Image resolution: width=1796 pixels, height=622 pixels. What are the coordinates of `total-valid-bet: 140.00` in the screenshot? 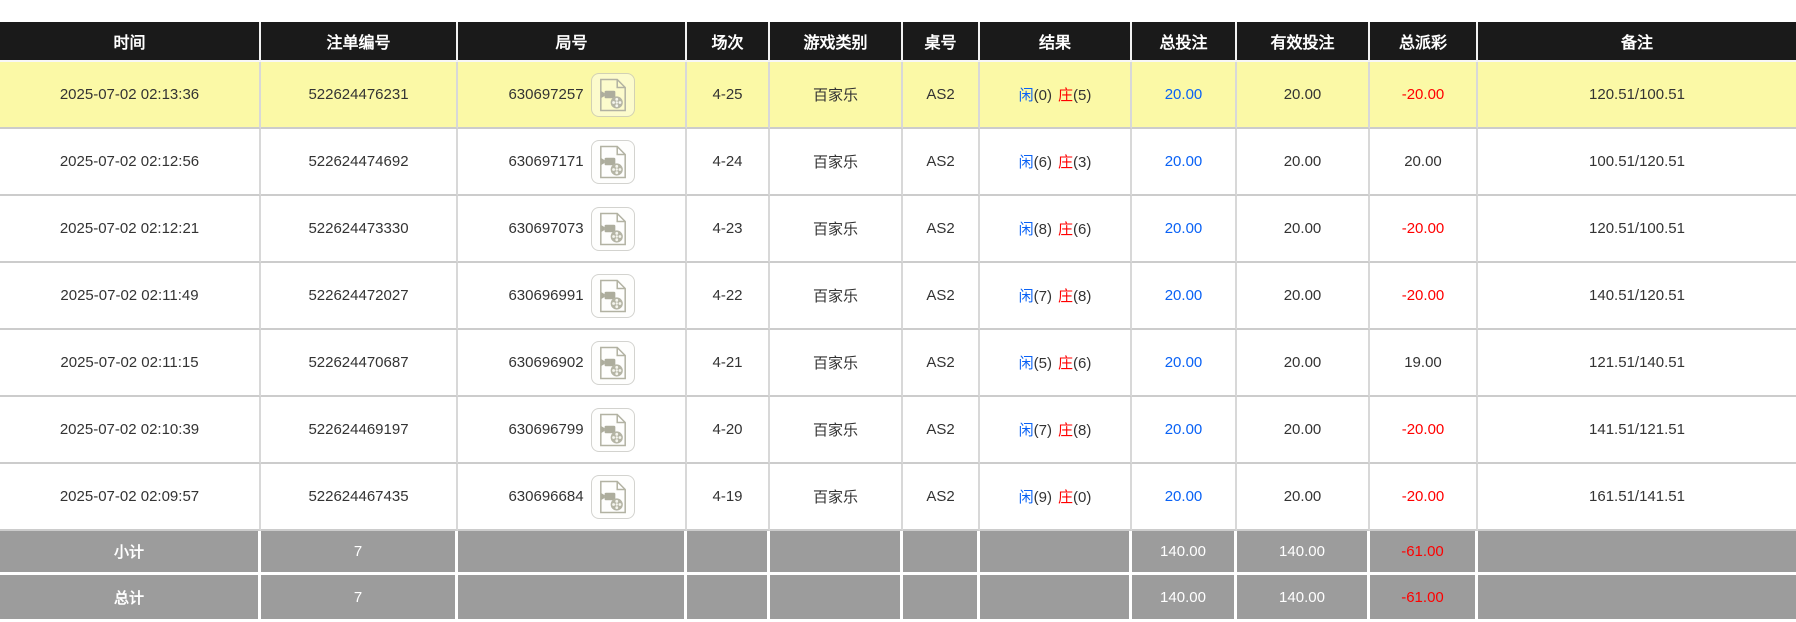 It's located at (1303, 597).